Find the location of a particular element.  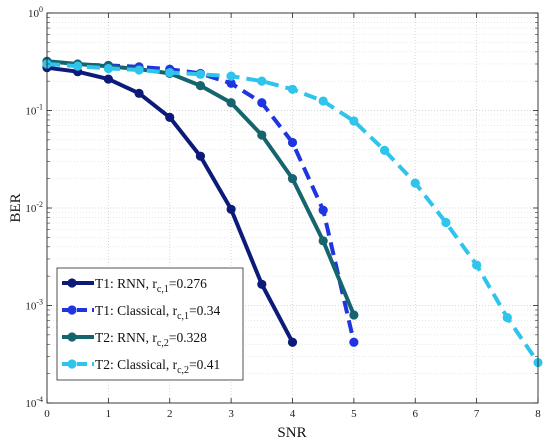

y-tick-label: 10⁻² is located at coordinates (34, 207).